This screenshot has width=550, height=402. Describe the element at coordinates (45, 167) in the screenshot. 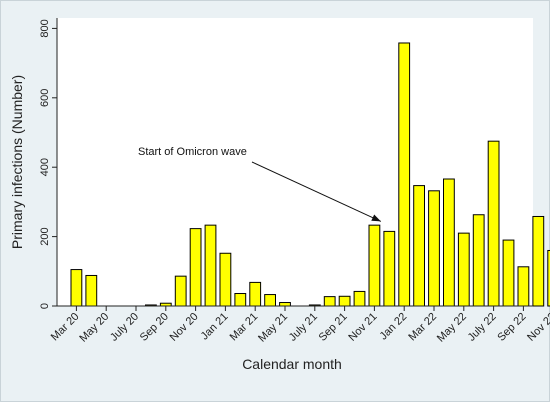

I see `y-tick-label: 400` at that location.